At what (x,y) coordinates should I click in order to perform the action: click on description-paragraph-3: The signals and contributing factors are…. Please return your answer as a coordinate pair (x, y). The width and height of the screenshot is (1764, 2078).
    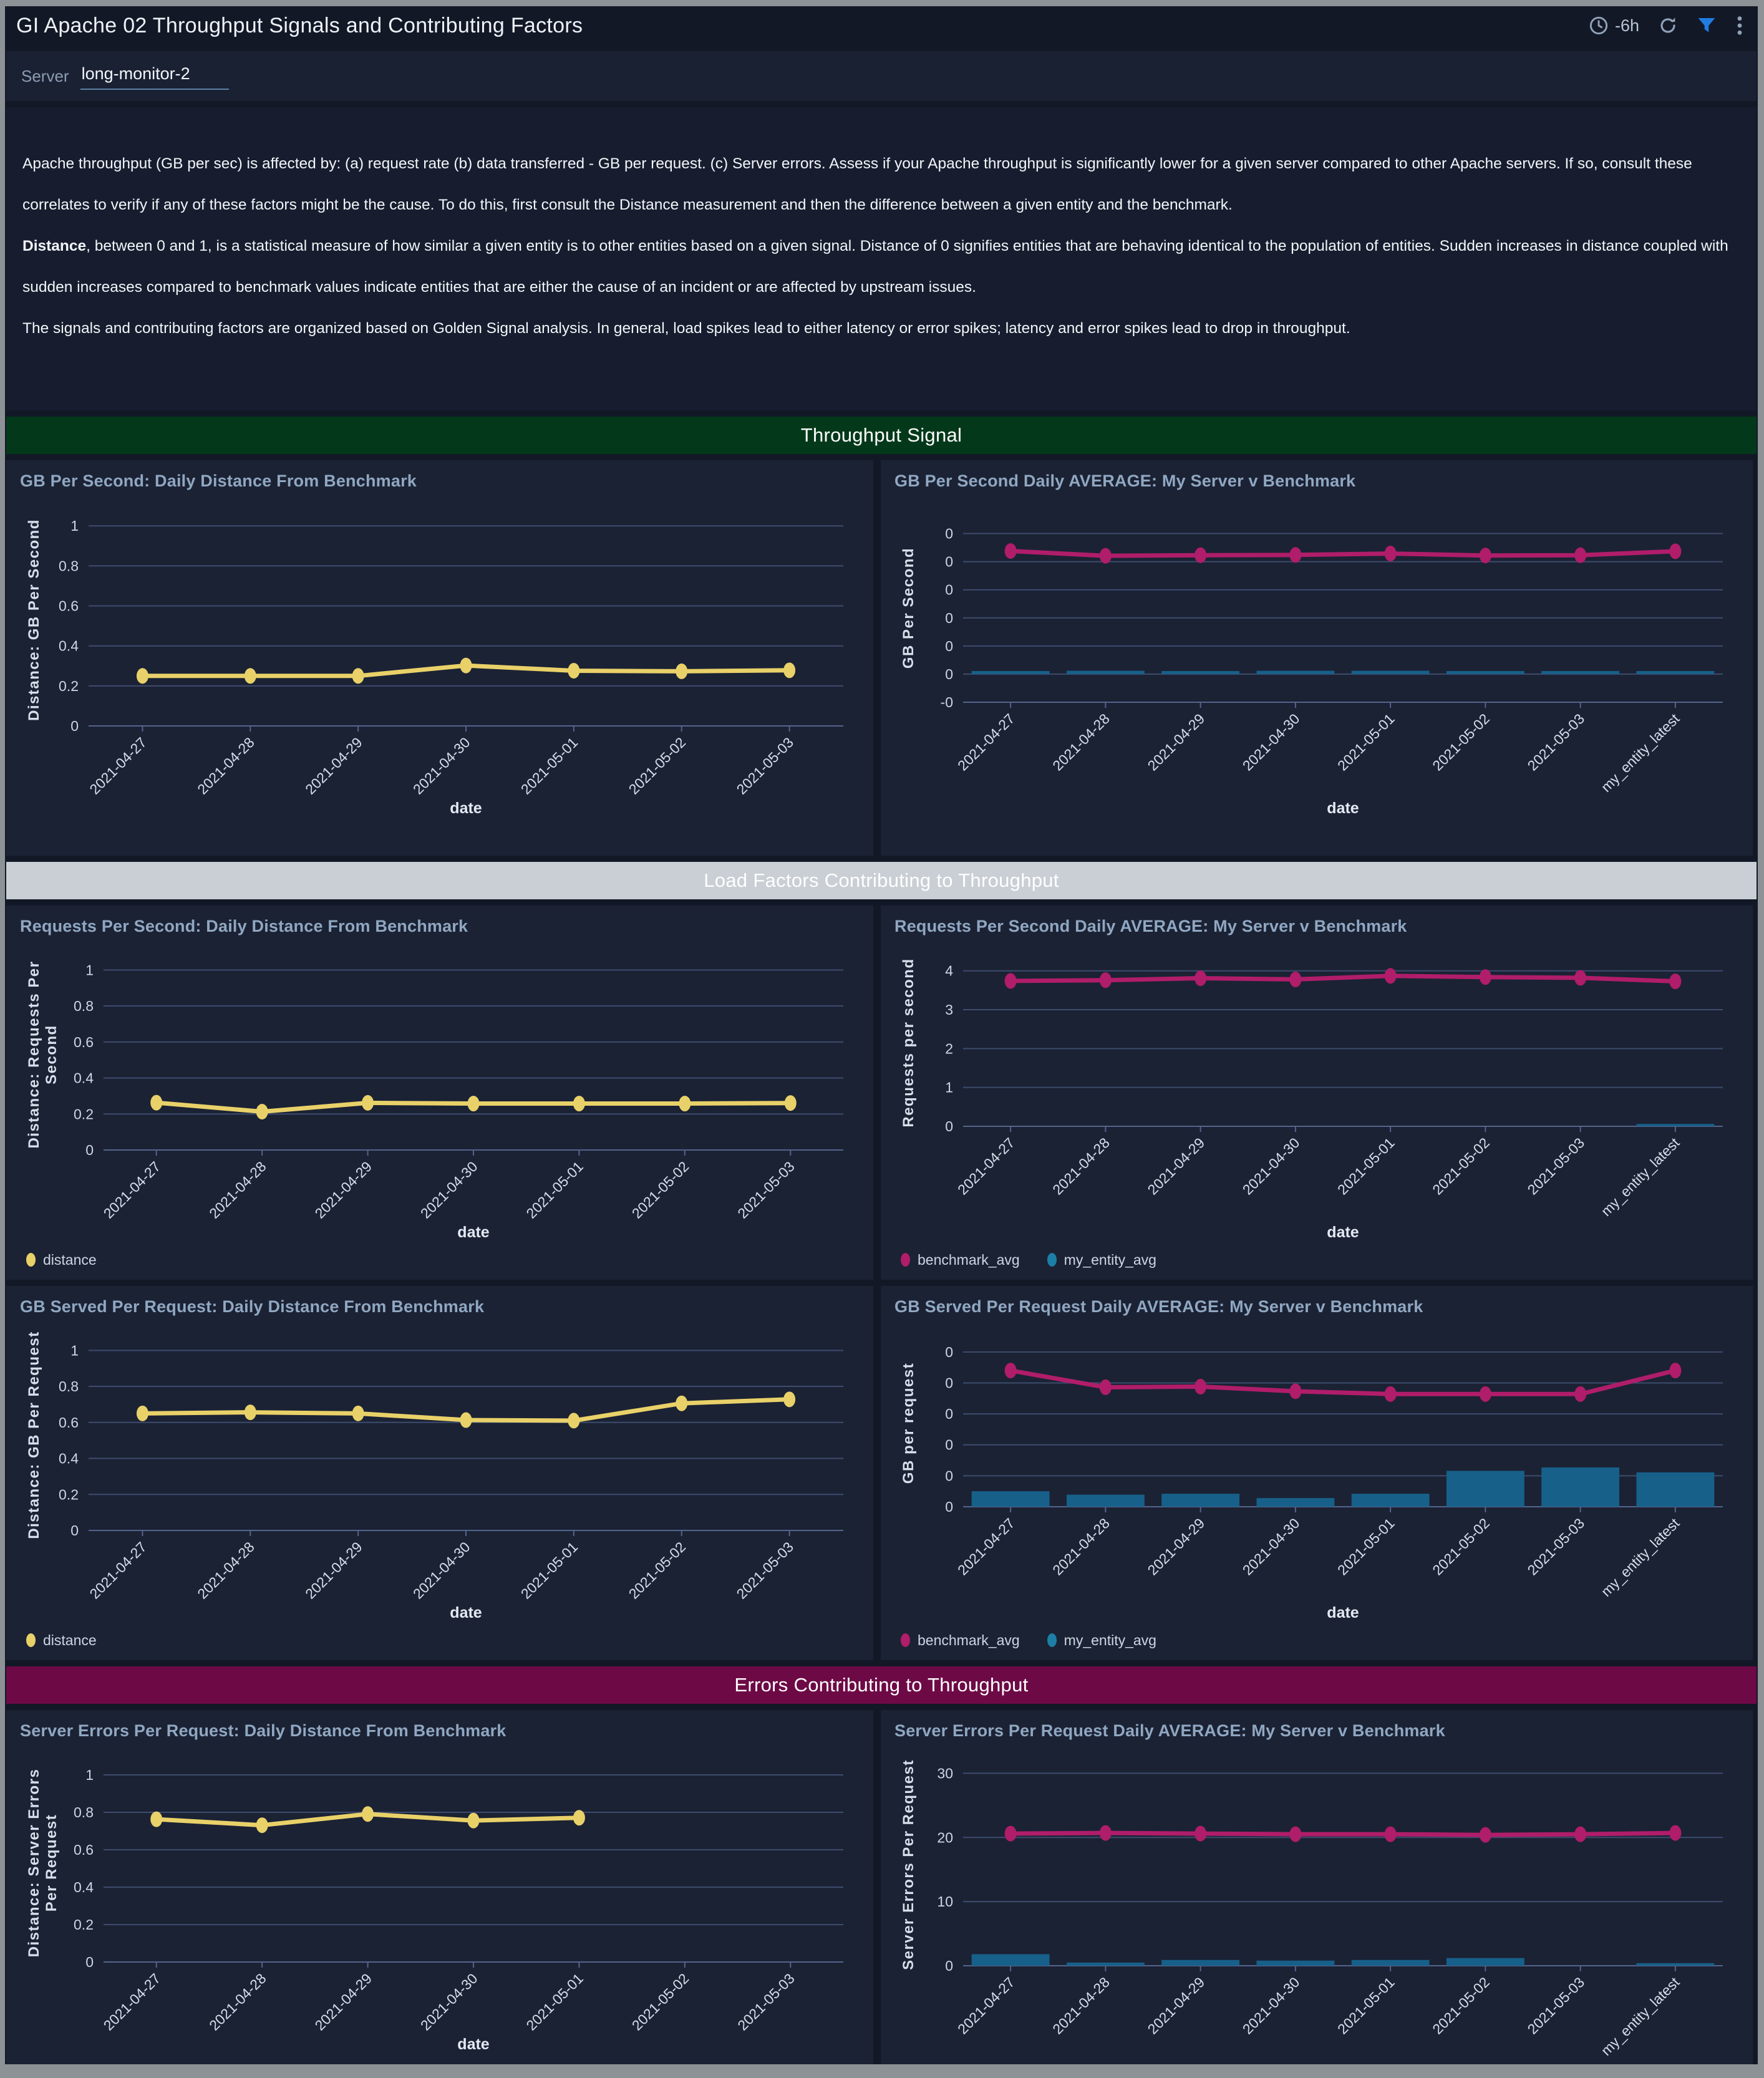
    Looking at the image, I should click on (686, 329).